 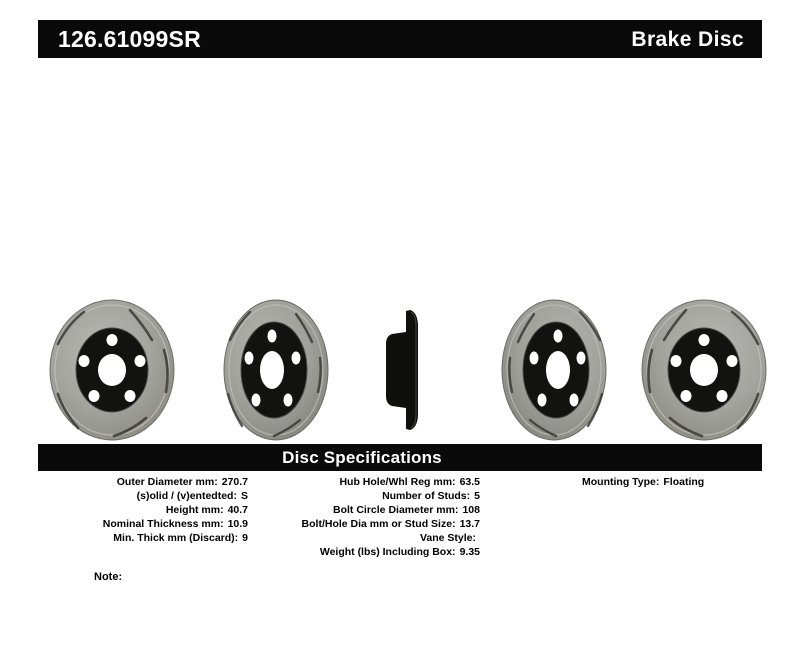 What do you see at coordinates (167, 482) in the screenshot?
I see `spec-label: Outer Diameter mm:` at bounding box center [167, 482].